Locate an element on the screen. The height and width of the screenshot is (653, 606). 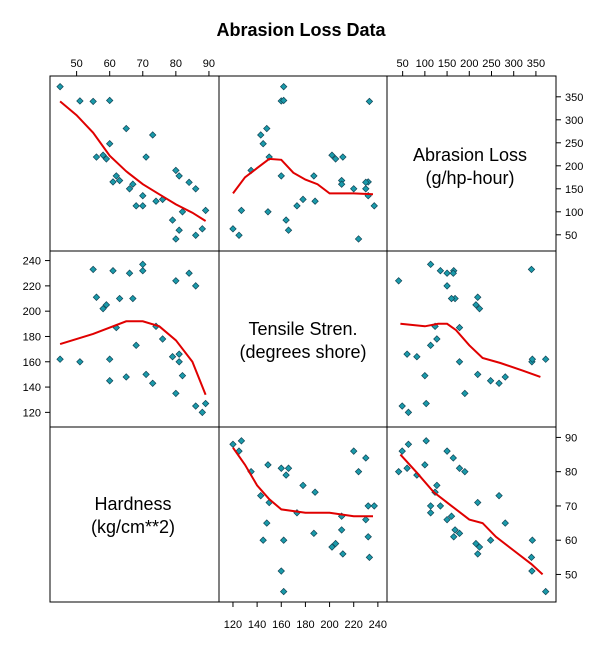
smooth-line-abrasion-vs-hardness is located at coordinates (133, 161).